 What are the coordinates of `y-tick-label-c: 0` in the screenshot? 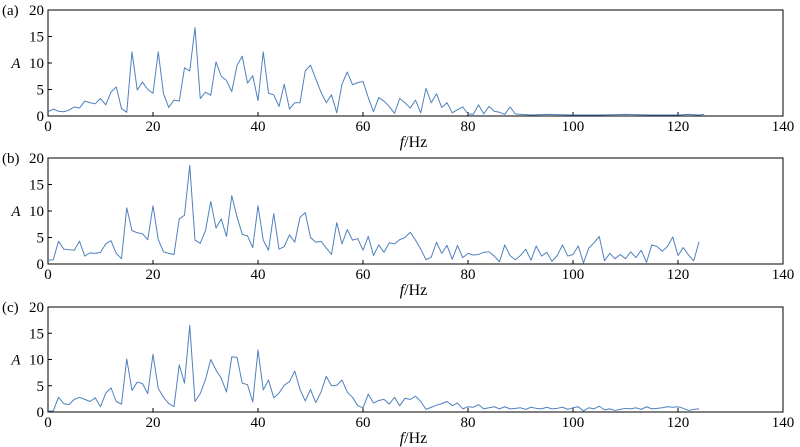 It's located at (41, 413).